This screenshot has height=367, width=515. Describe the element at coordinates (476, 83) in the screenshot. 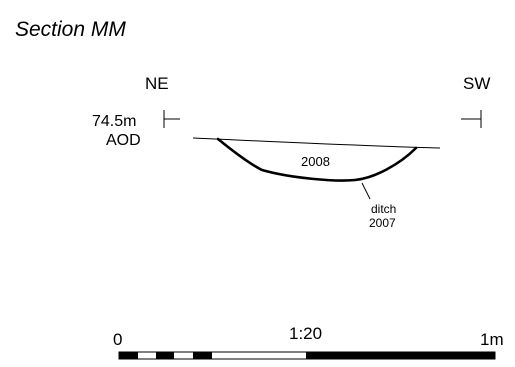

I see `orientation-right-label: SW` at that location.